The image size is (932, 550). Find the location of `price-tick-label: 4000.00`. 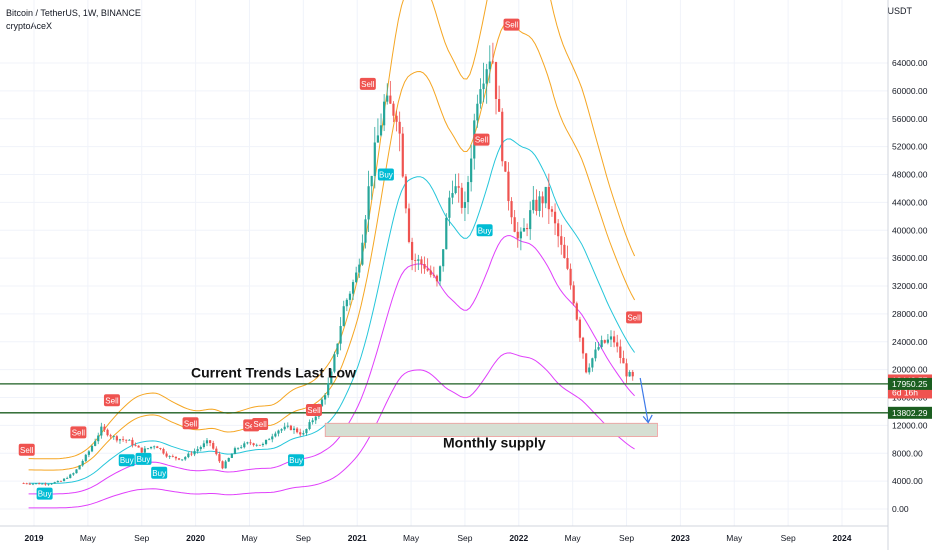

price-tick-label: 4000.00 is located at coordinates (907, 481).